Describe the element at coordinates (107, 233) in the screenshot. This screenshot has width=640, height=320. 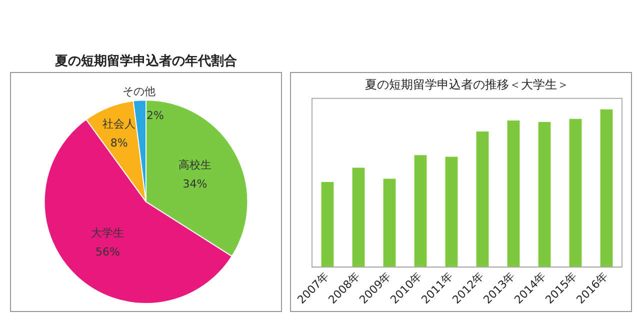
I see `slice-label: 大学生` at that location.